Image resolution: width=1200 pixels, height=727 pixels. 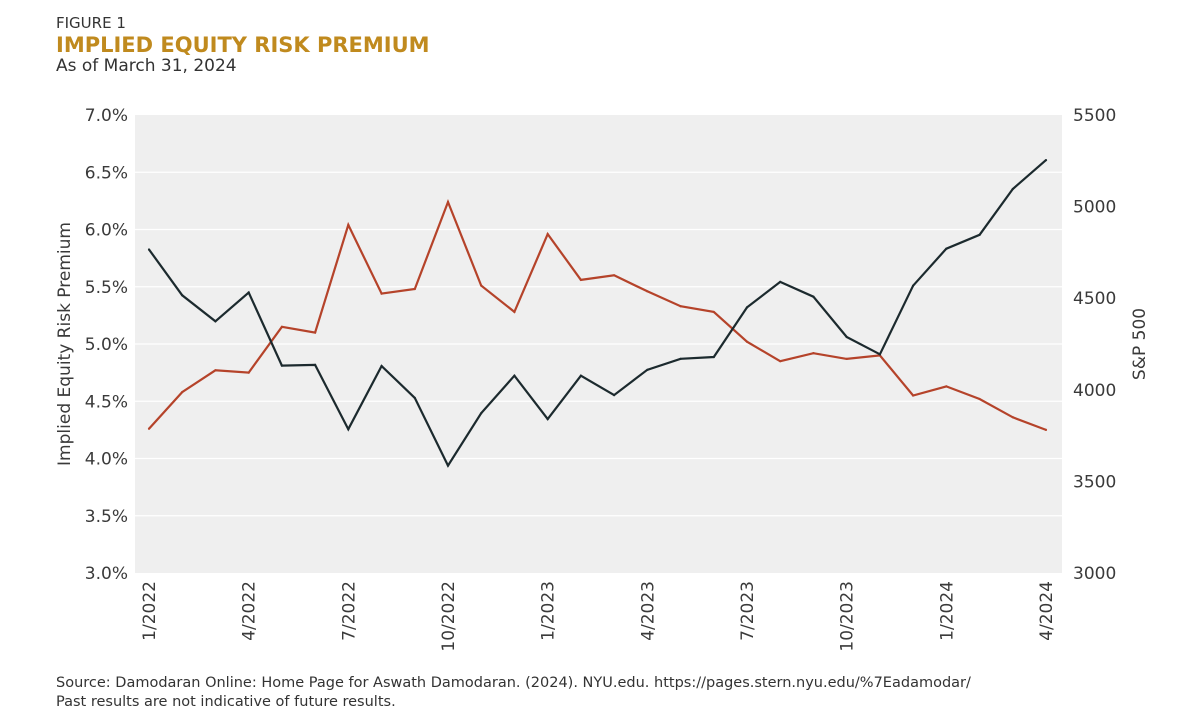 I want to click on y2-tick-label: 4500, so click(x=1094, y=299).